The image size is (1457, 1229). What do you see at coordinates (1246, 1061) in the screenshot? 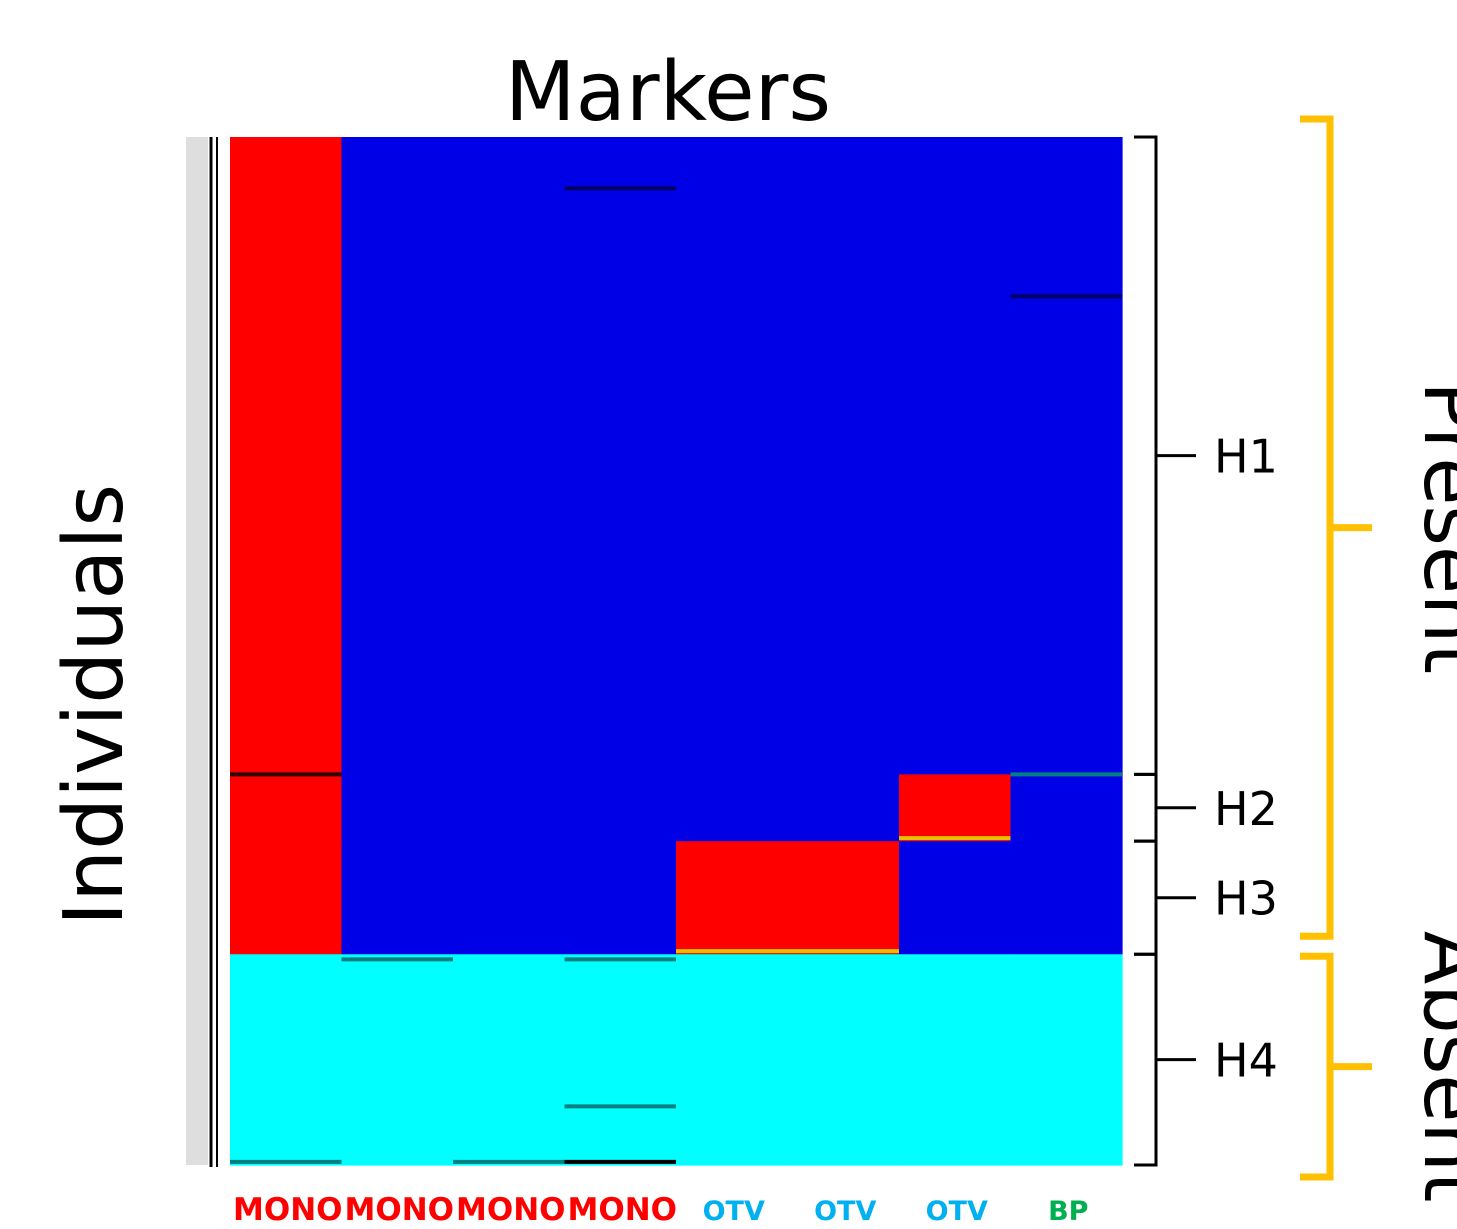
I see `group-label: H4` at bounding box center [1246, 1061].